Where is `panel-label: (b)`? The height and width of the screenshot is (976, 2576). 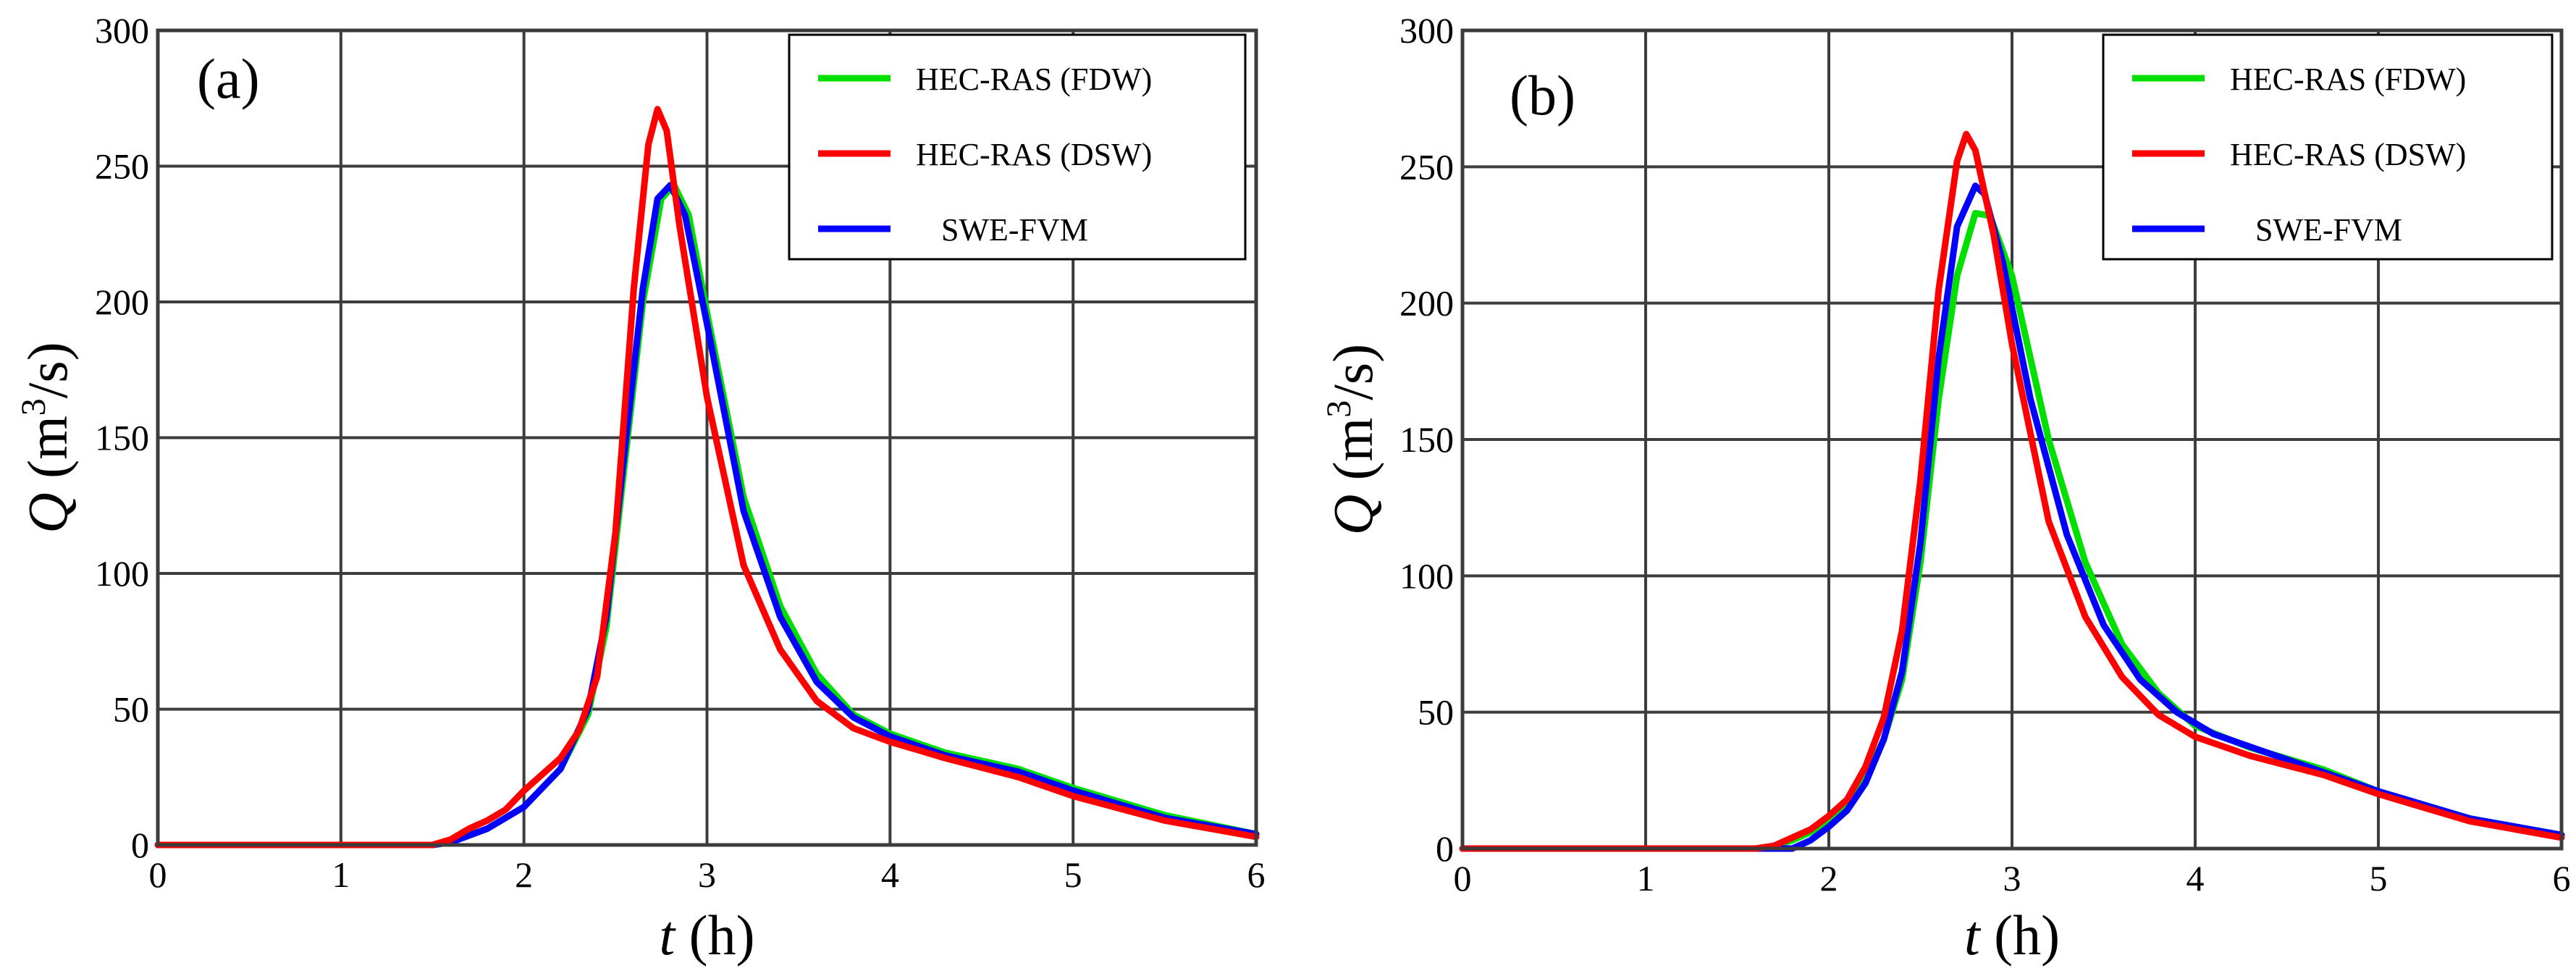
panel-label: (b) is located at coordinates (1542, 95).